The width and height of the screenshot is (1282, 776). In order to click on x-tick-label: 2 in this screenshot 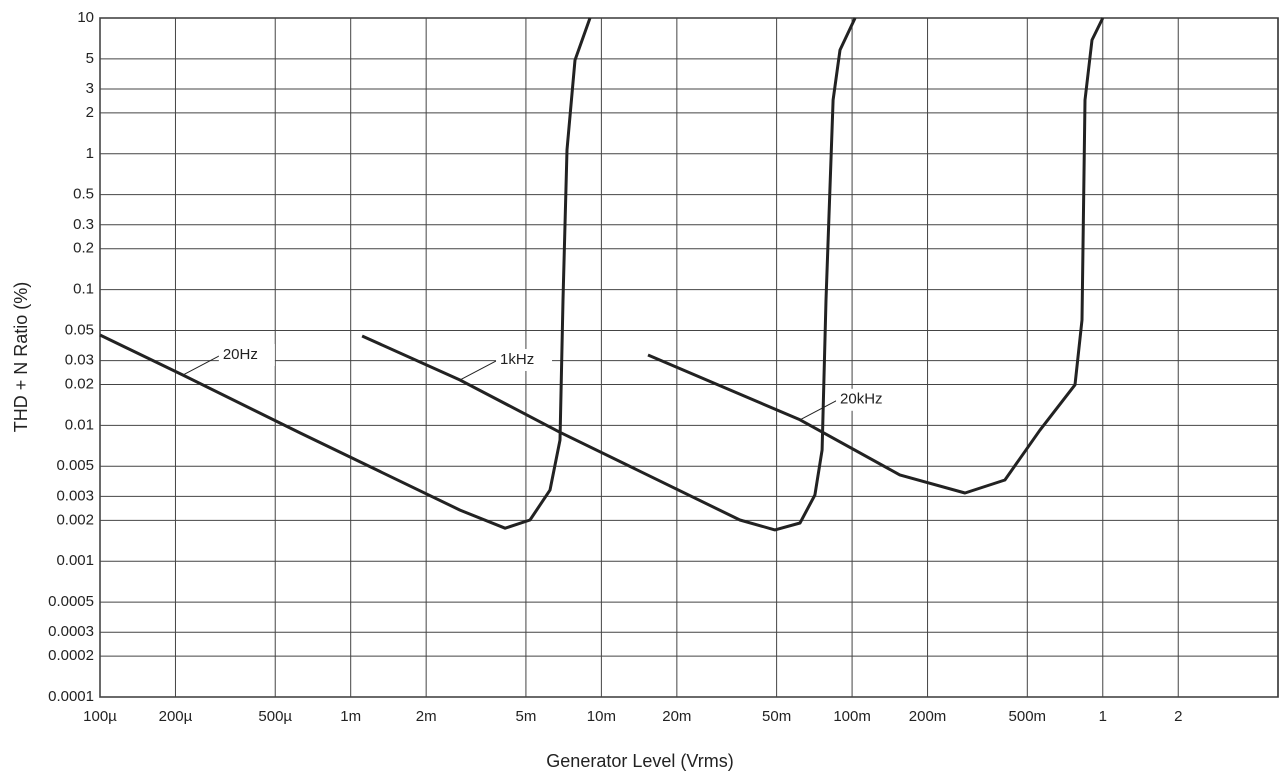, I will do `click(1178, 716)`.